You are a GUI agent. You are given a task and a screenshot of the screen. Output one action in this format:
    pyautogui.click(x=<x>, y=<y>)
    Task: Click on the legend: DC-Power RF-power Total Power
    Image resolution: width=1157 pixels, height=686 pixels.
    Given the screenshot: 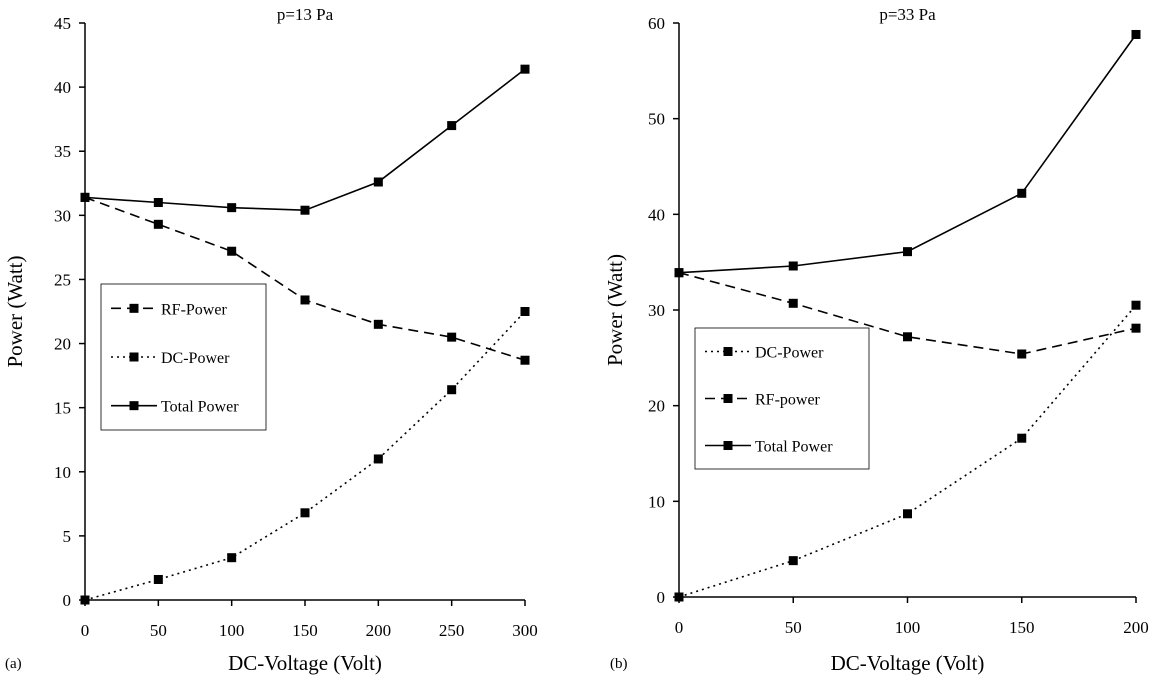 What is the action you would take?
    pyautogui.click(x=782, y=398)
    